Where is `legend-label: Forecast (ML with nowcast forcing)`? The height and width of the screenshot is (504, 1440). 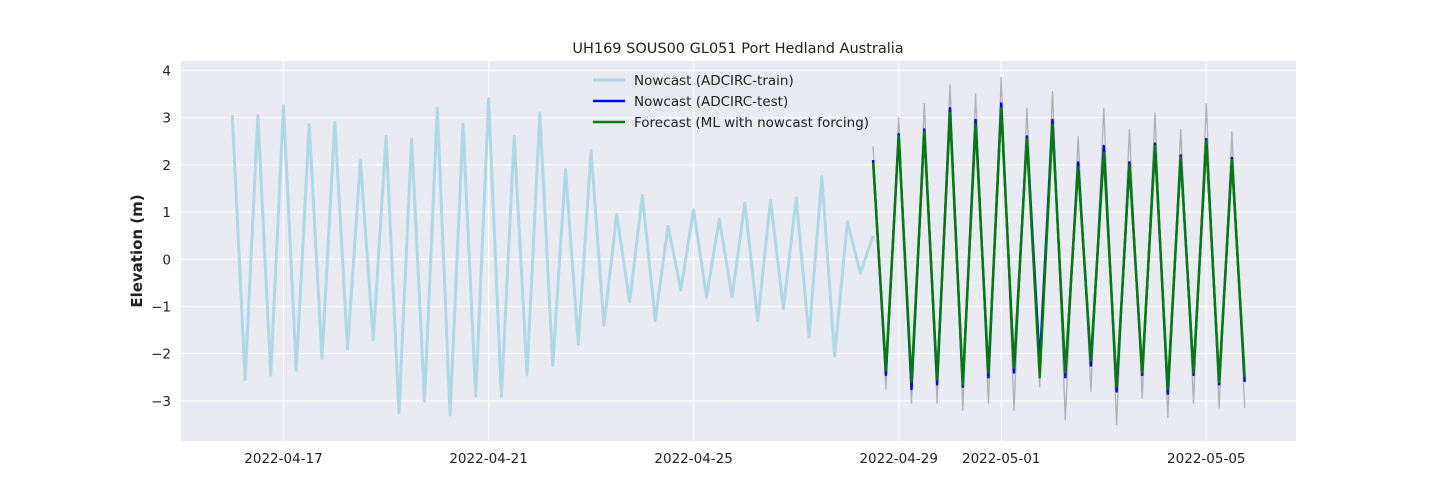 legend-label: Forecast (ML with nowcast forcing) is located at coordinates (751, 123).